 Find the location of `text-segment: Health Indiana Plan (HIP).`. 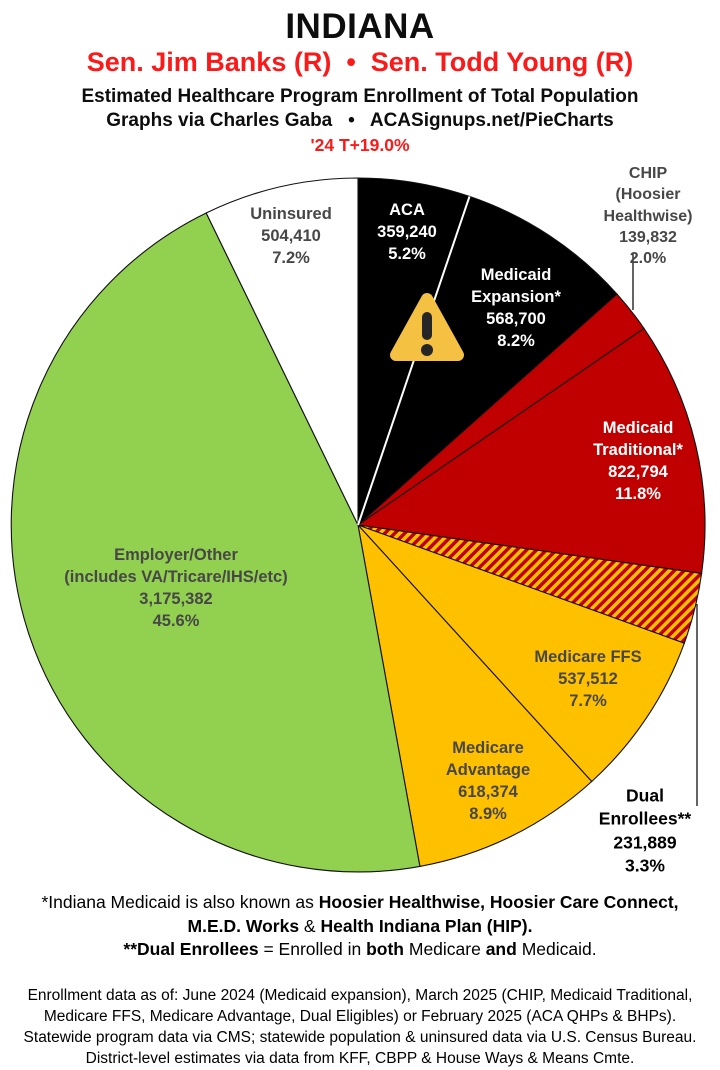

text-segment: Health Indiana Plan (HIP). is located at coordinates (426, 925).